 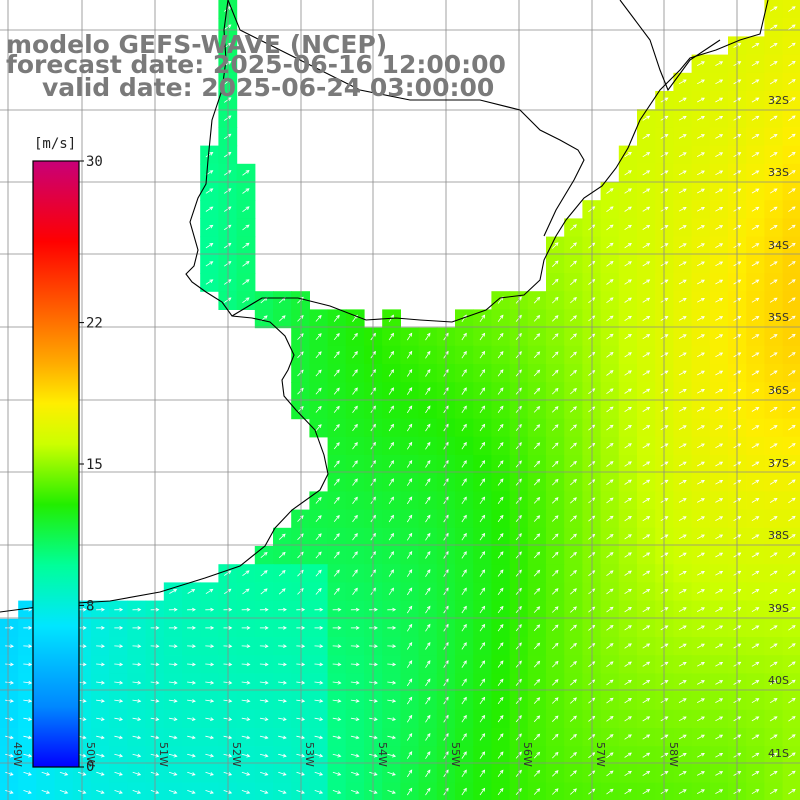 What do you see at coordinates (256, 64) in the screenshot?
I see `title-forecast-date: forecast date: 2025-06-16 12:00:00` at bounding box center [256, 64].